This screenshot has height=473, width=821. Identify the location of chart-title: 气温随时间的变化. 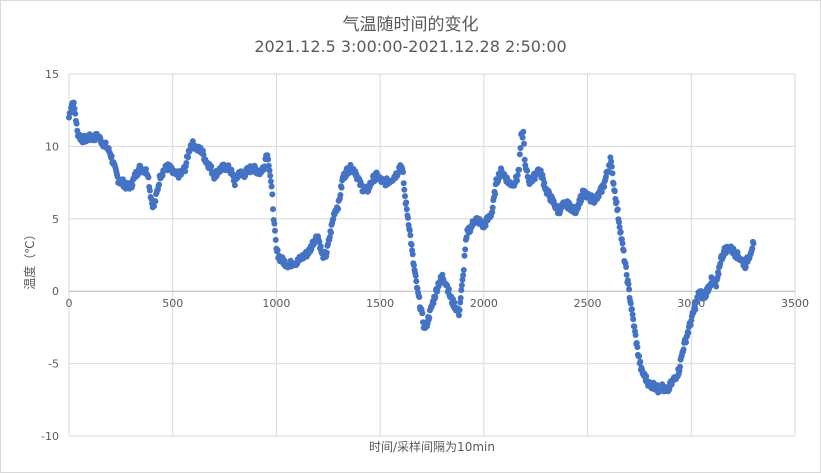
(410, 25).